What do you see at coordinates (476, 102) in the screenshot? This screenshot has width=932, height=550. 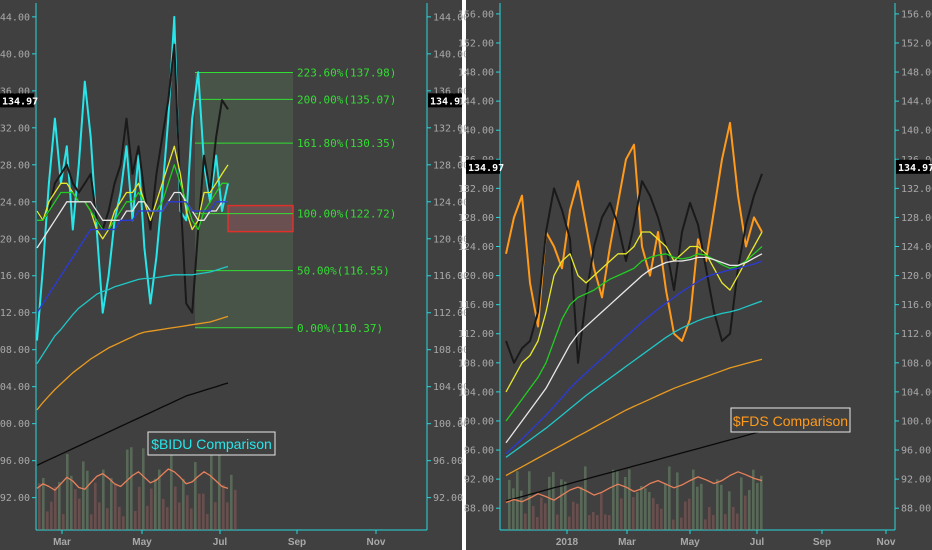 I see `y-tick-label-left: 144.00` at bounding box center [476, 102].